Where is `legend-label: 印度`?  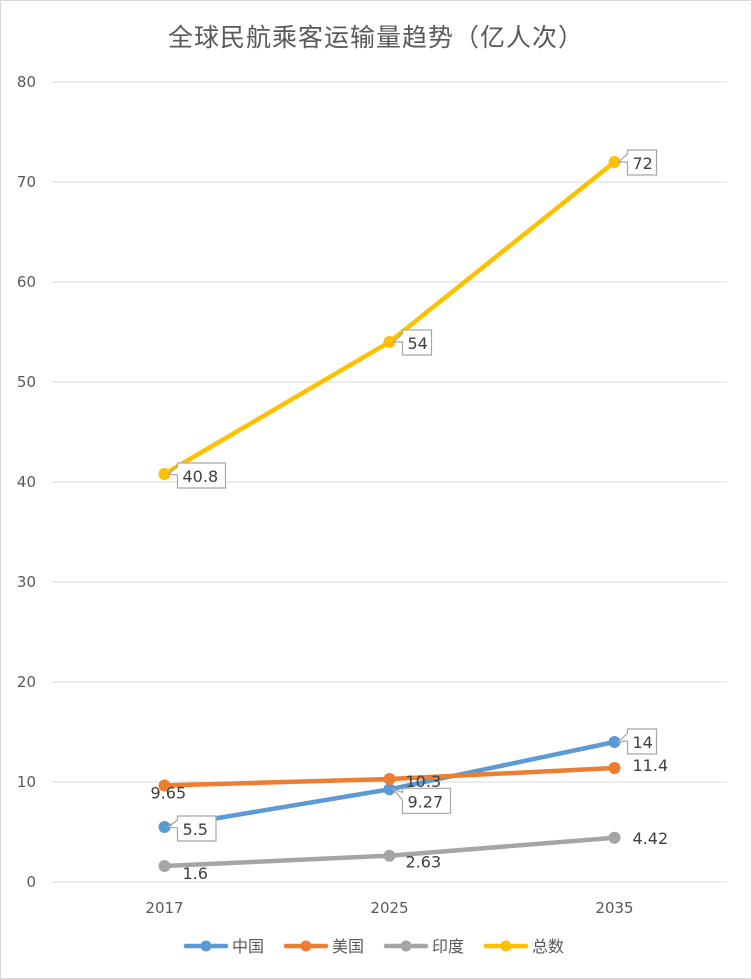
legend-label: 印度 is located at coordinates (448, 946).